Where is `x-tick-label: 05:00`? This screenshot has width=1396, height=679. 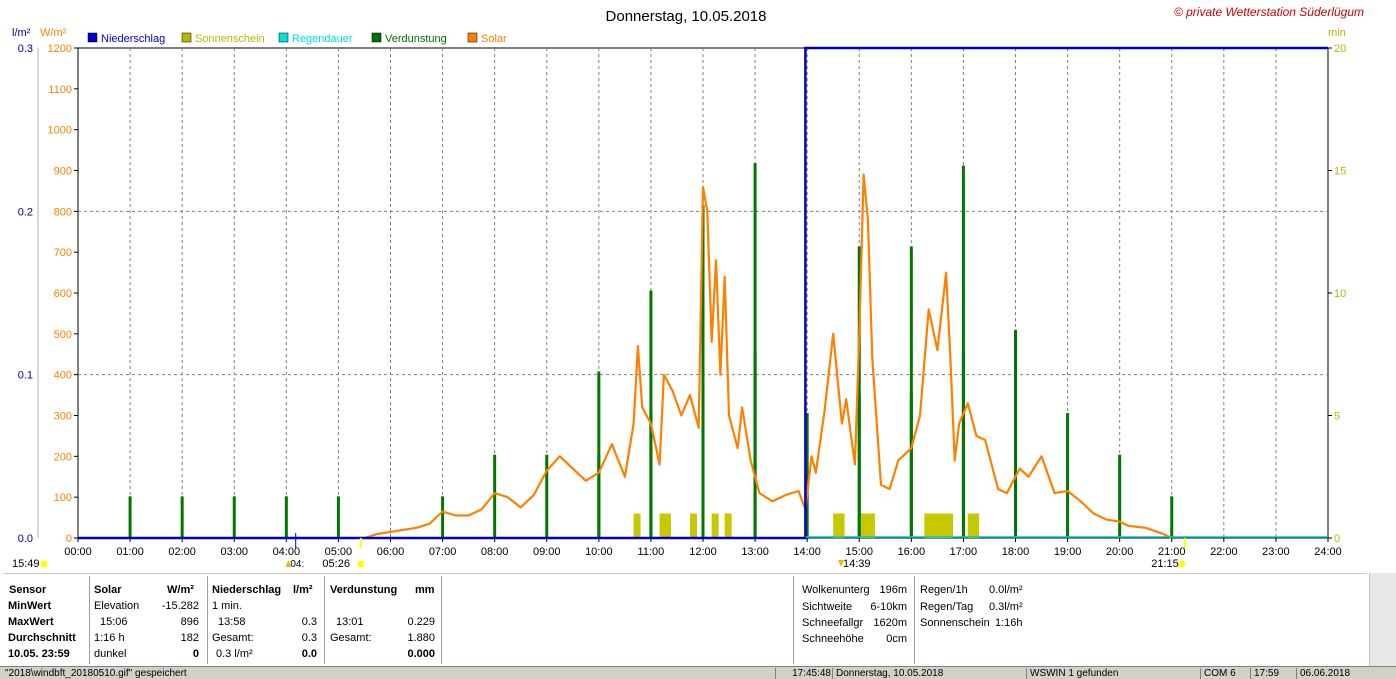 x-tick-label: 05:00 is located at coordinates (339, 552).